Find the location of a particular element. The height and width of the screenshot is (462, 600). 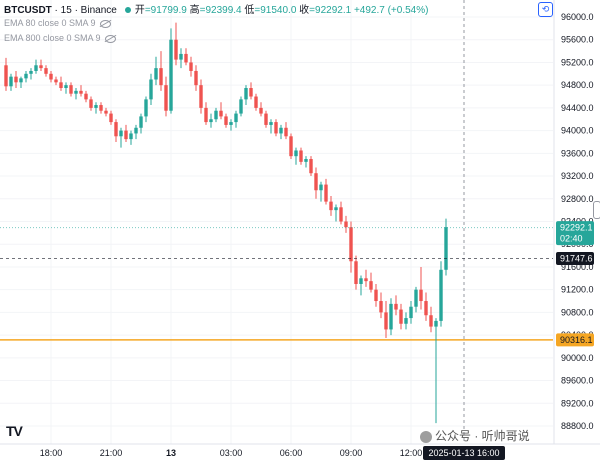

price-tag-text: 90316.1 is located at coordinates (576, 340).